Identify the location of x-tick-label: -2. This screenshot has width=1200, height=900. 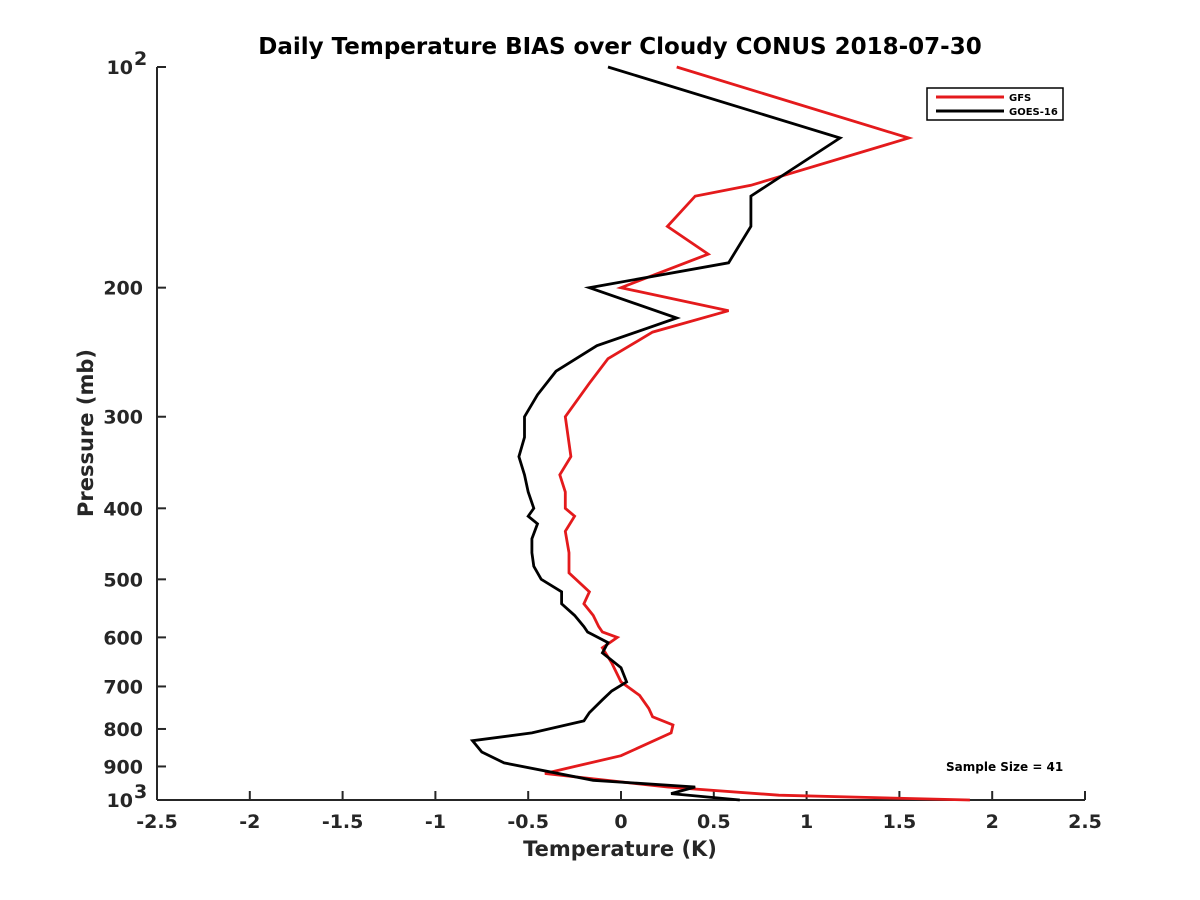
(249, 822).